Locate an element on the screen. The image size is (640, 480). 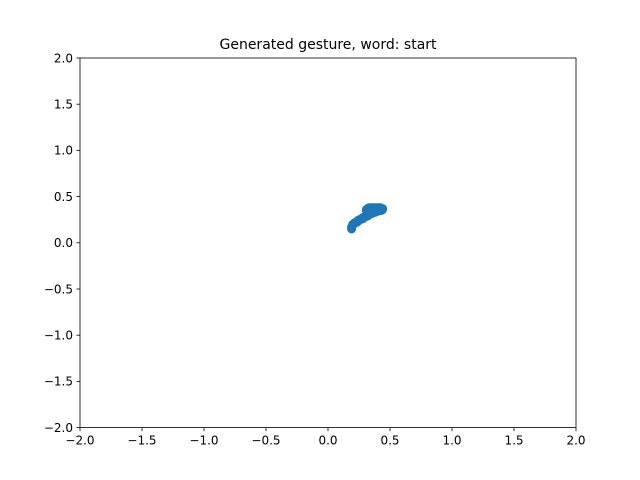
x-tick-label: 2.0 is located at coordinates (575, 441).